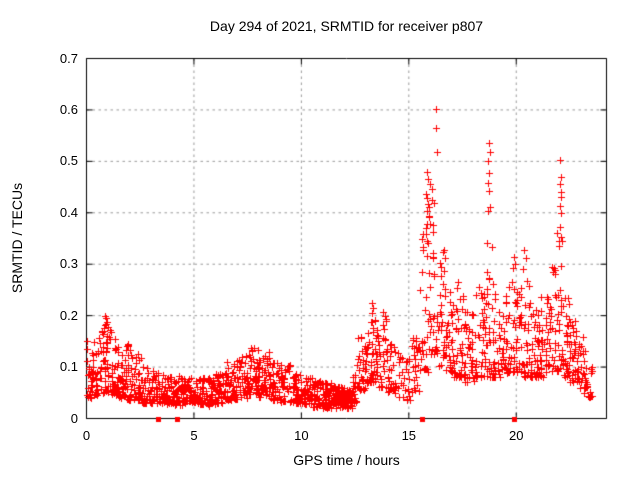 This screenshot has height=480, width=640. What do you see at coordinates (68, 315) in the screenshot?
I see `y-tick-label: 0.2` at bounding box center [68, 315].